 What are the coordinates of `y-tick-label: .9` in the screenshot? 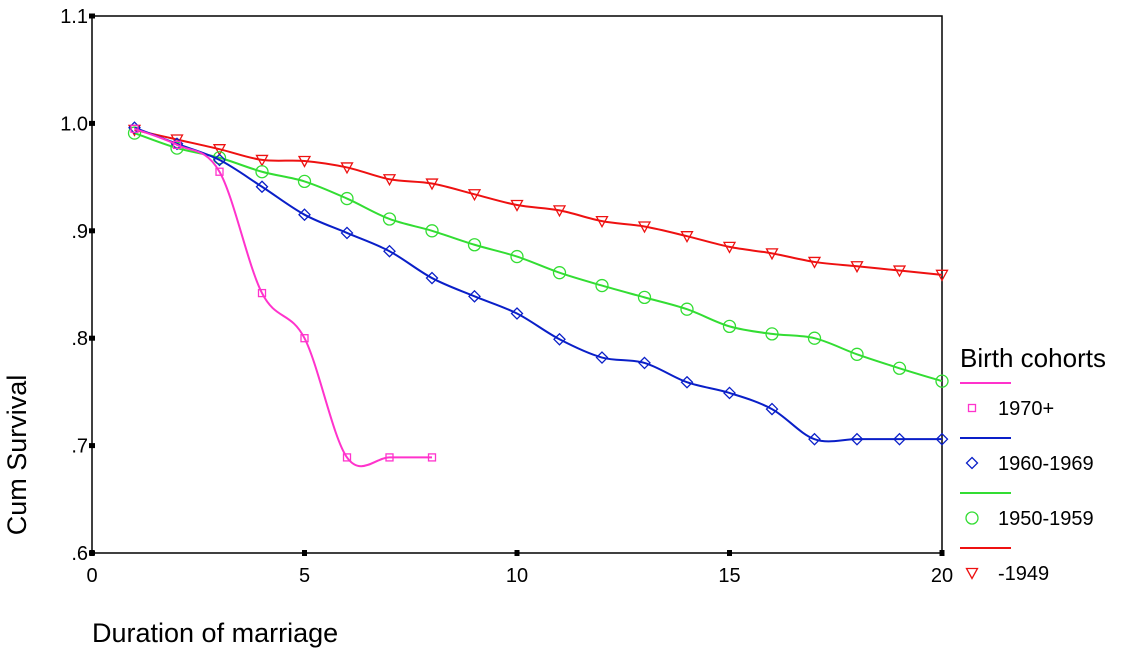 It's located at (79, 232).